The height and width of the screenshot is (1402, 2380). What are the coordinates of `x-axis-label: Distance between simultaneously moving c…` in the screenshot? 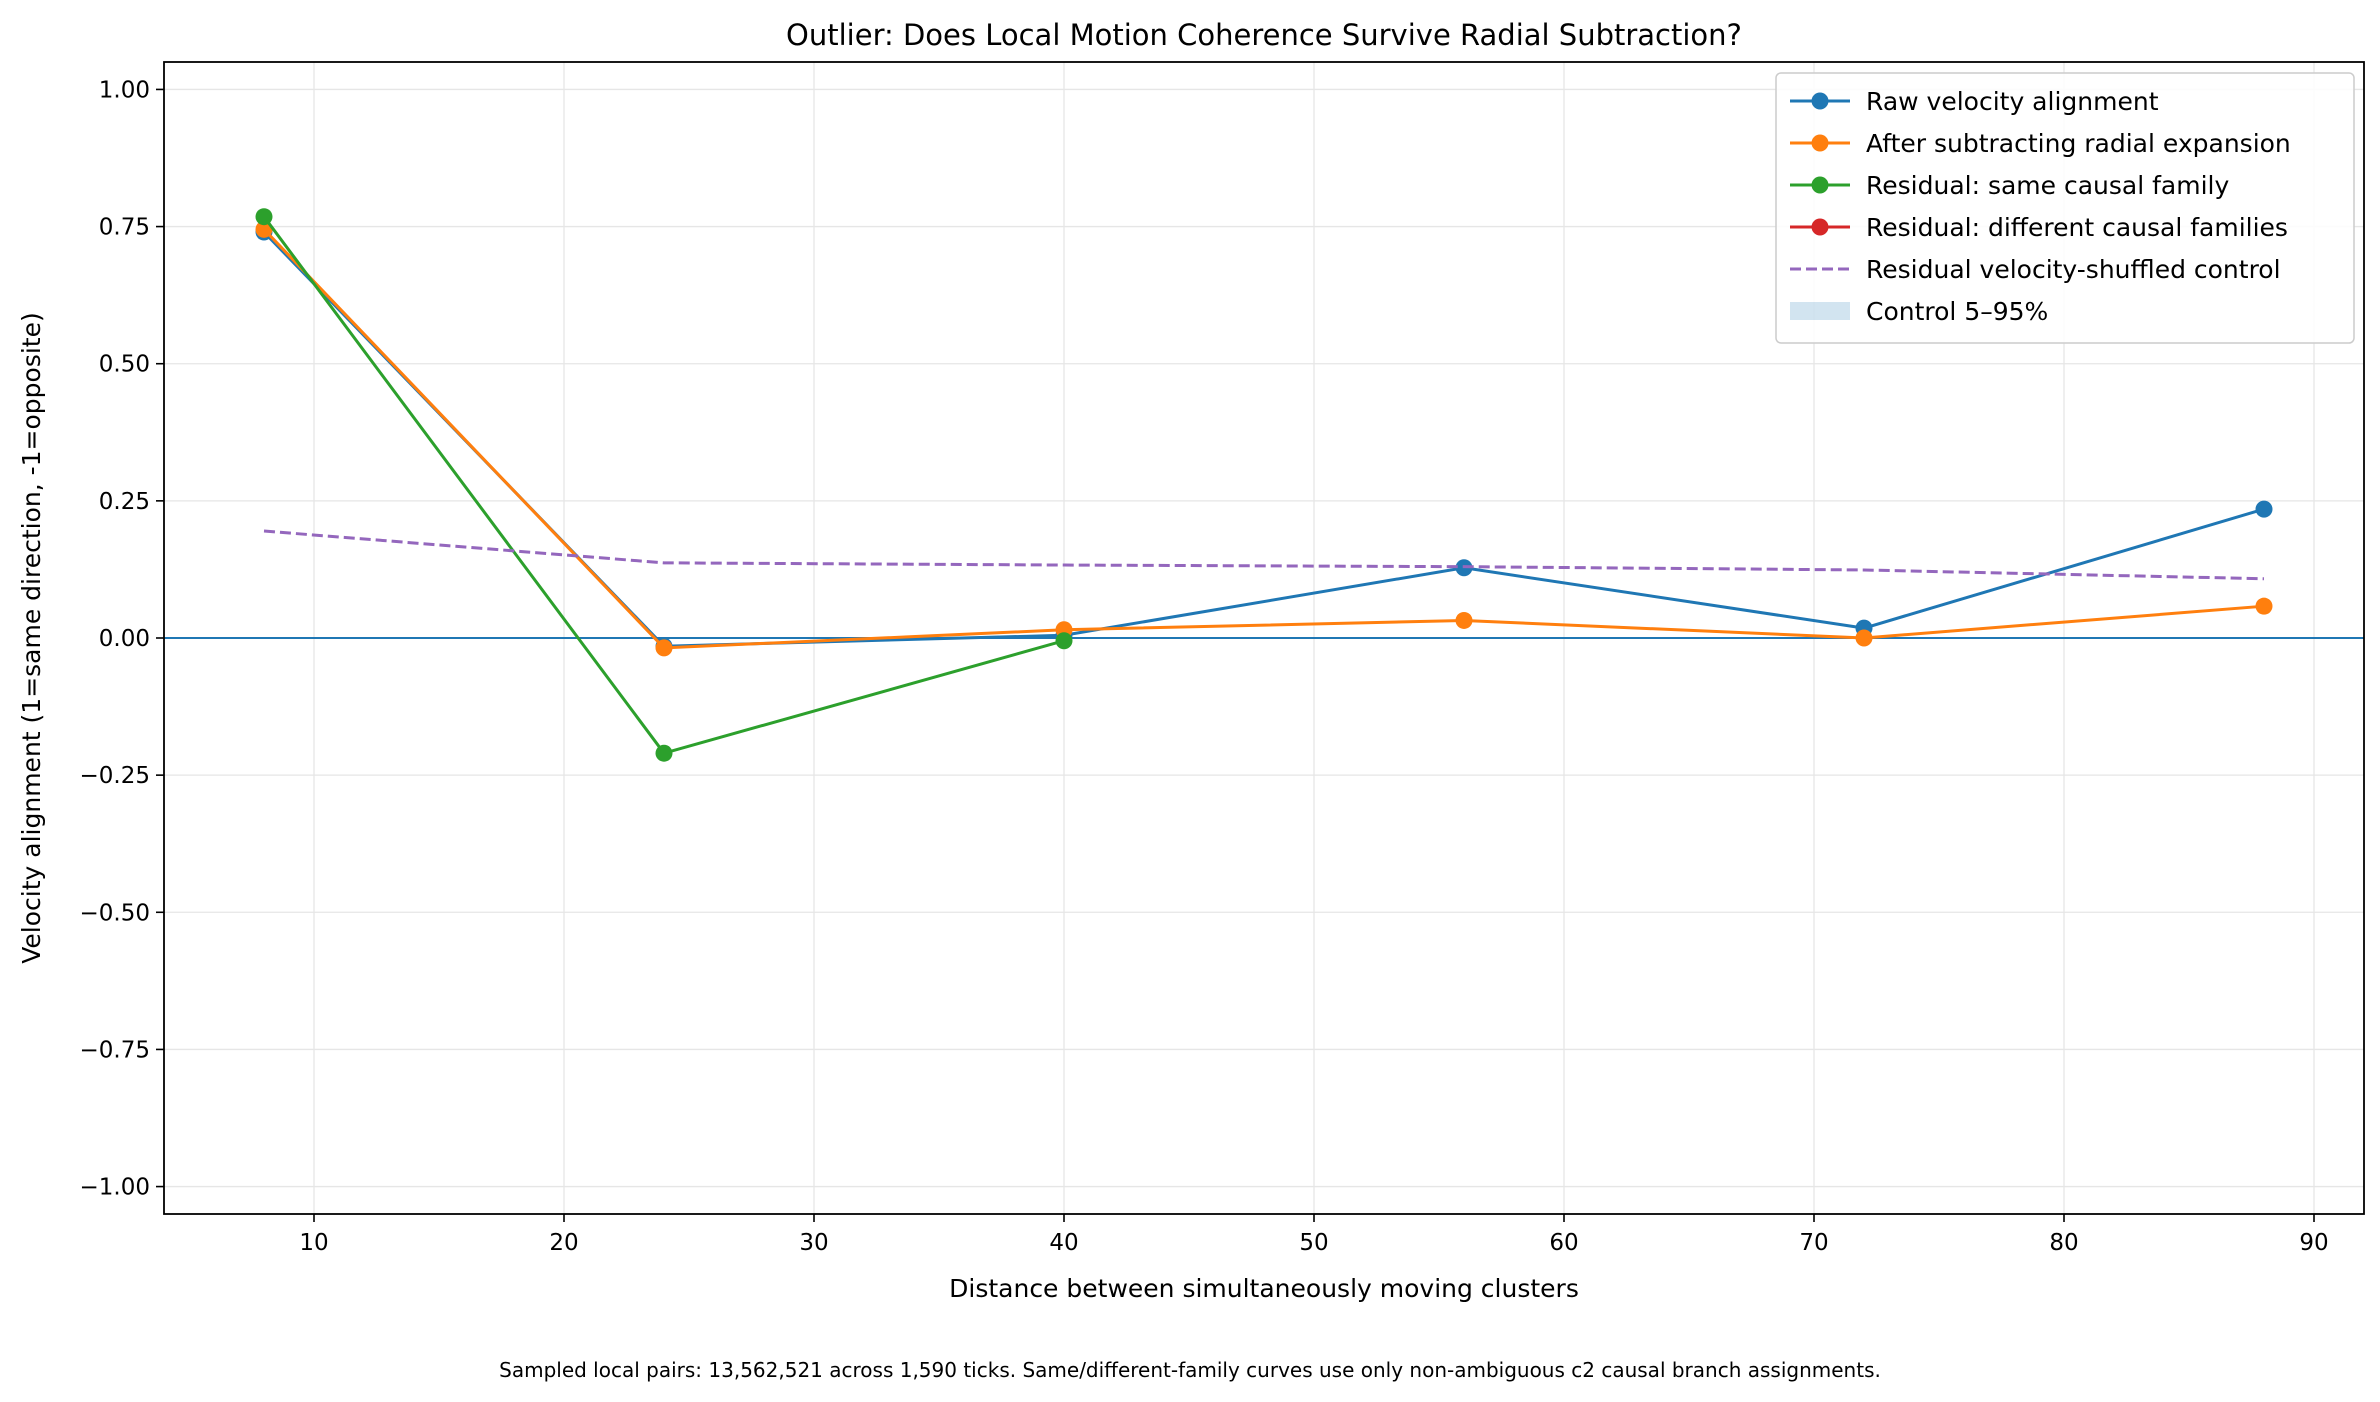 It's located at (1264, 1288).